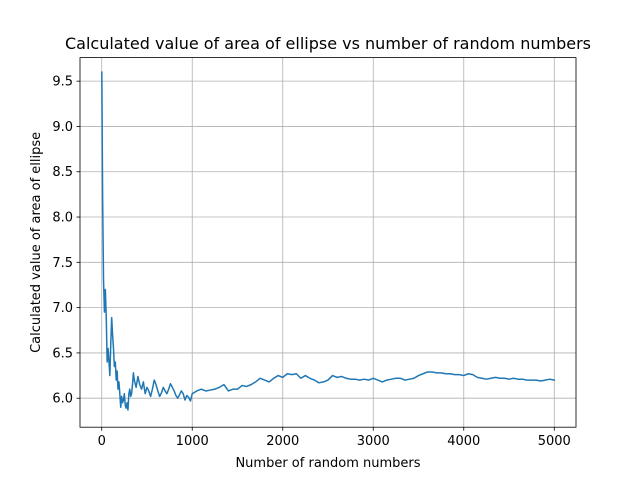 This screenshot has height=480, width=640. Describe the element at coordinates (62, 308) in the screenshot. I see `y-tick-label: 7.0` at that location.